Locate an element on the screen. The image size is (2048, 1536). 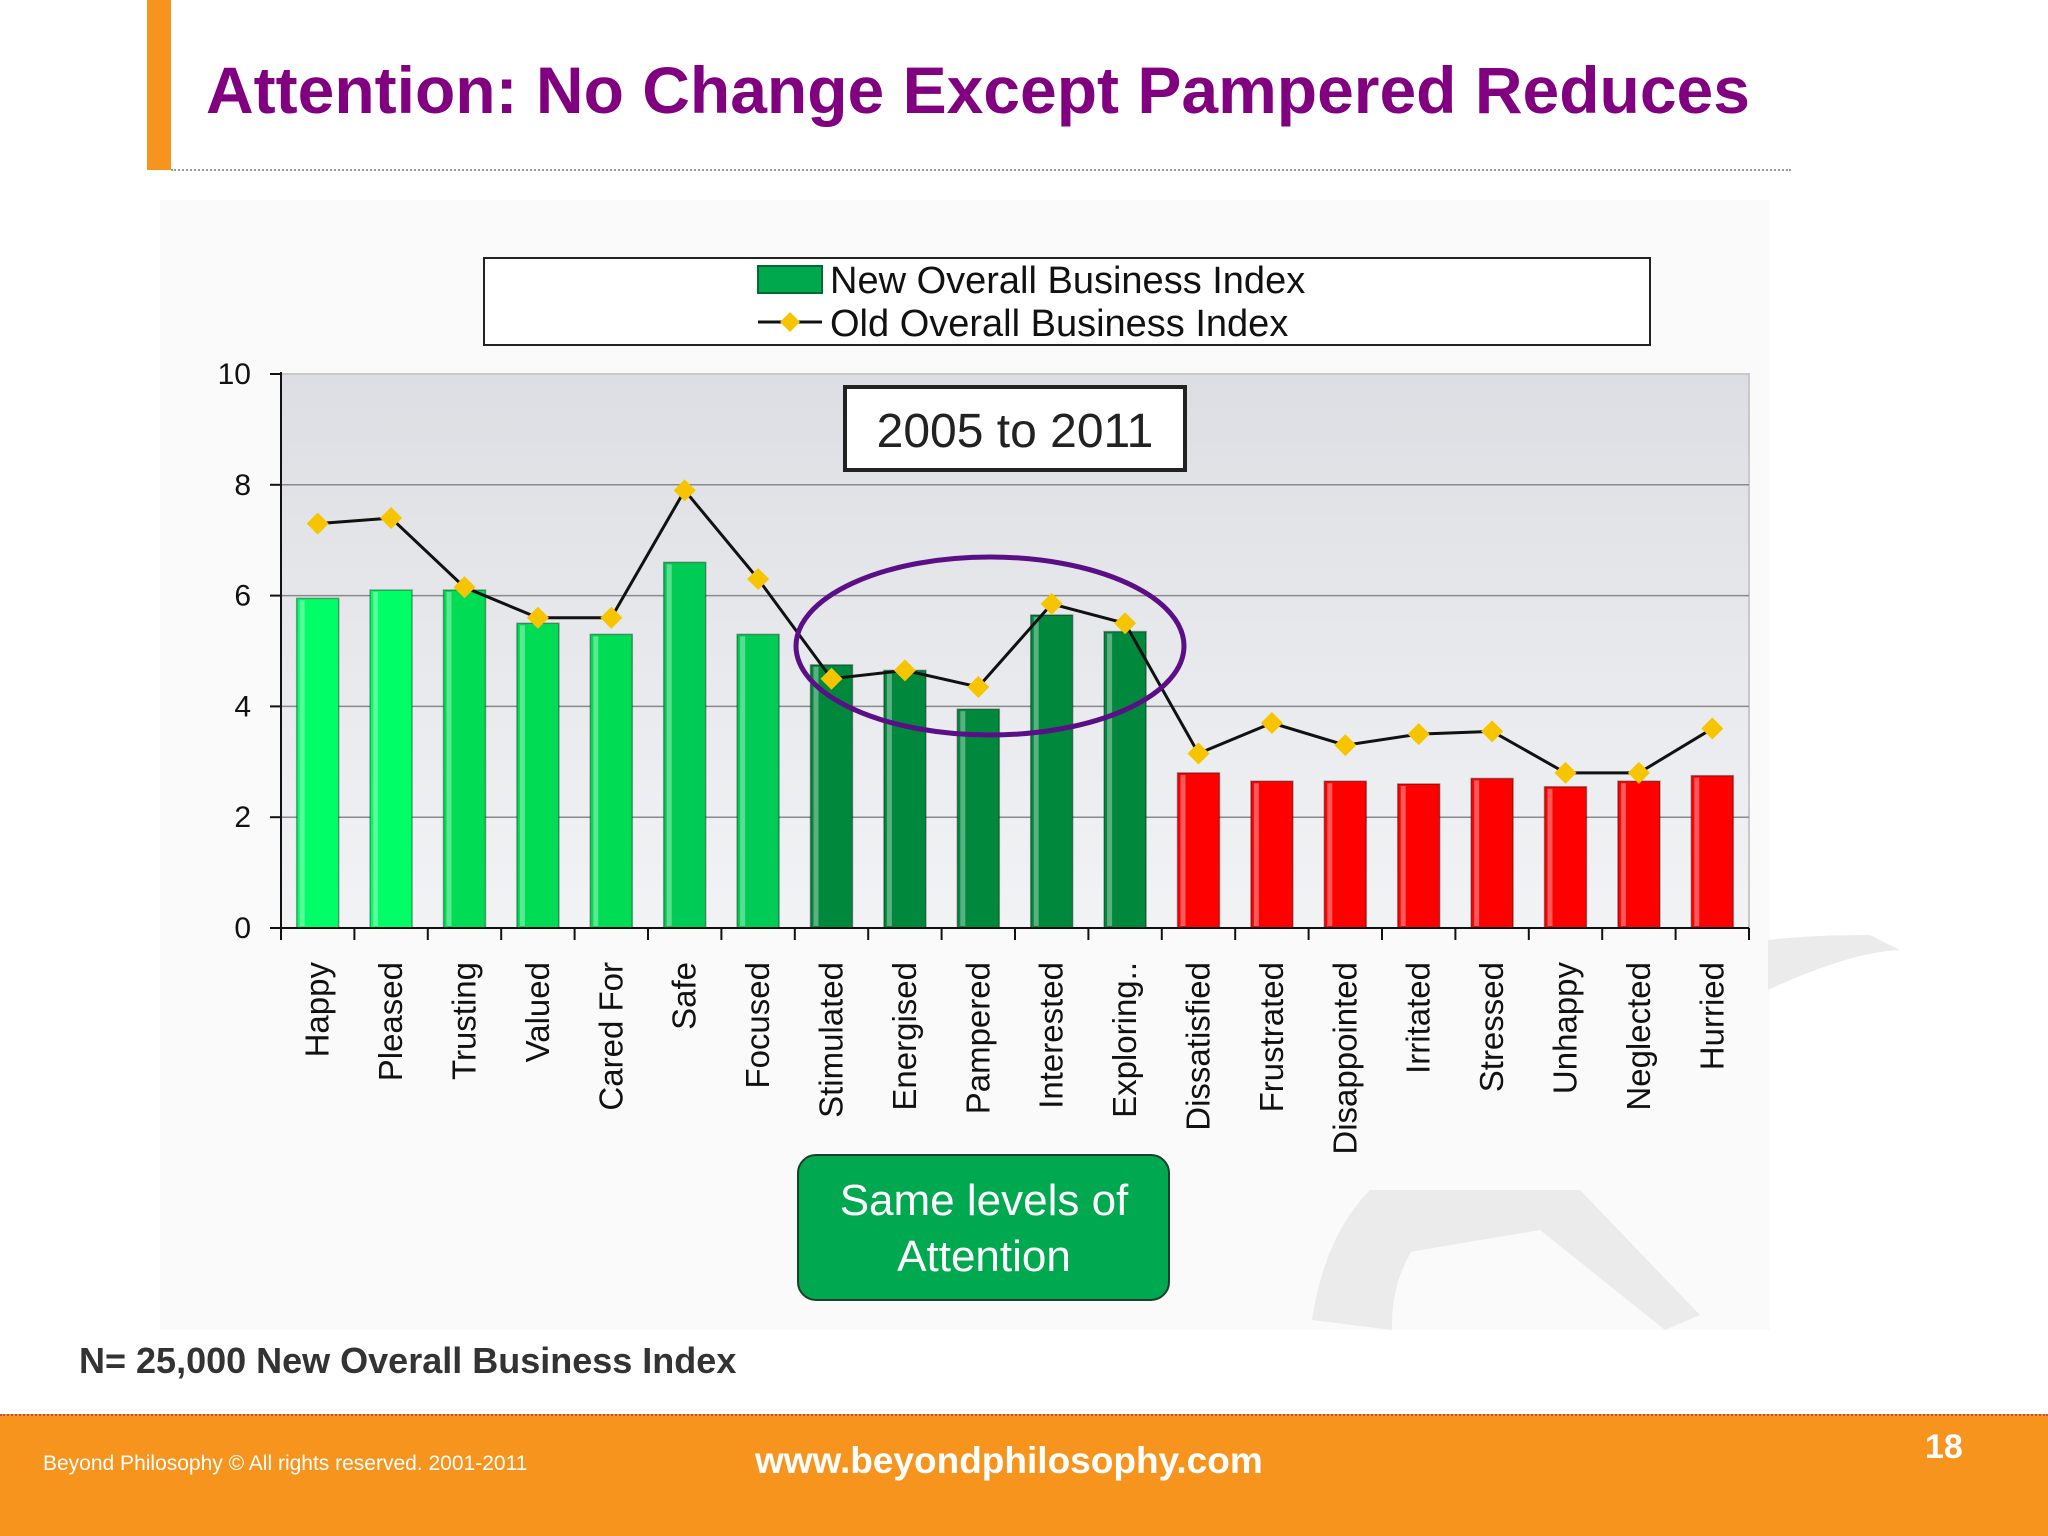
bar-pampered is located at coordinates (978, 818).